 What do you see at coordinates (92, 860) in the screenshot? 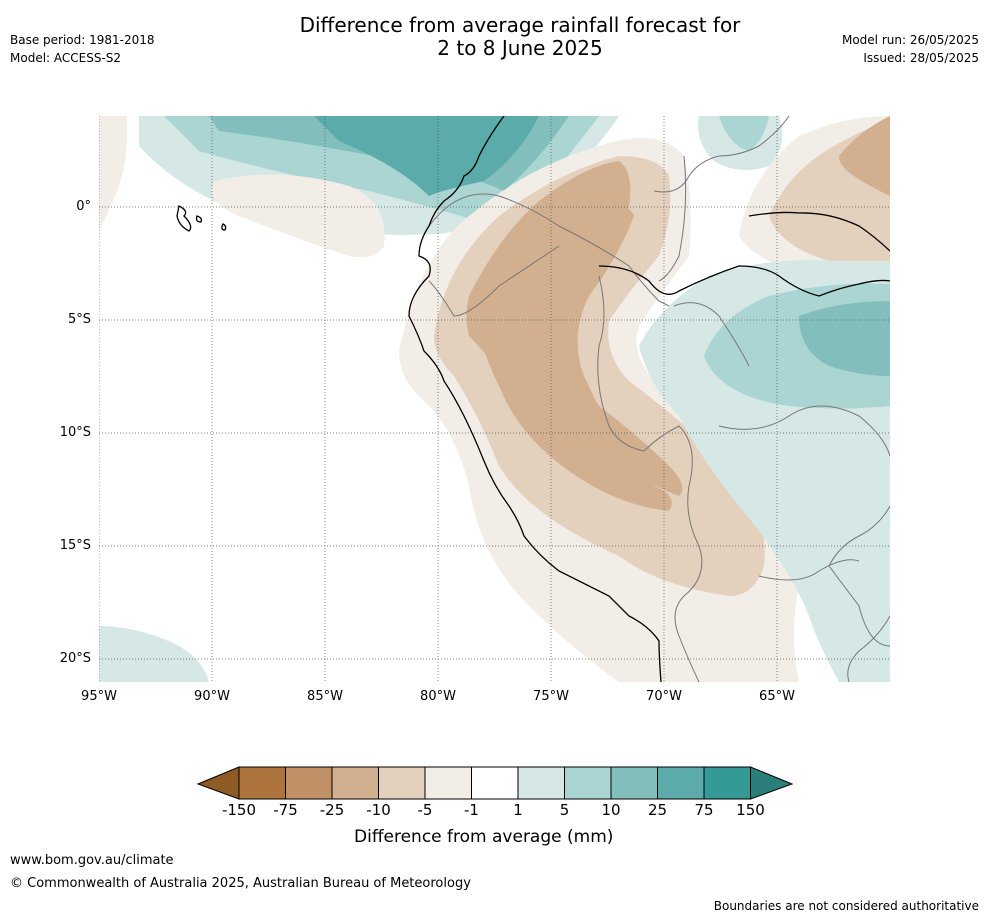
I see `website-link: www.bom.gov.au/climate` at bounding box center [92, 860].